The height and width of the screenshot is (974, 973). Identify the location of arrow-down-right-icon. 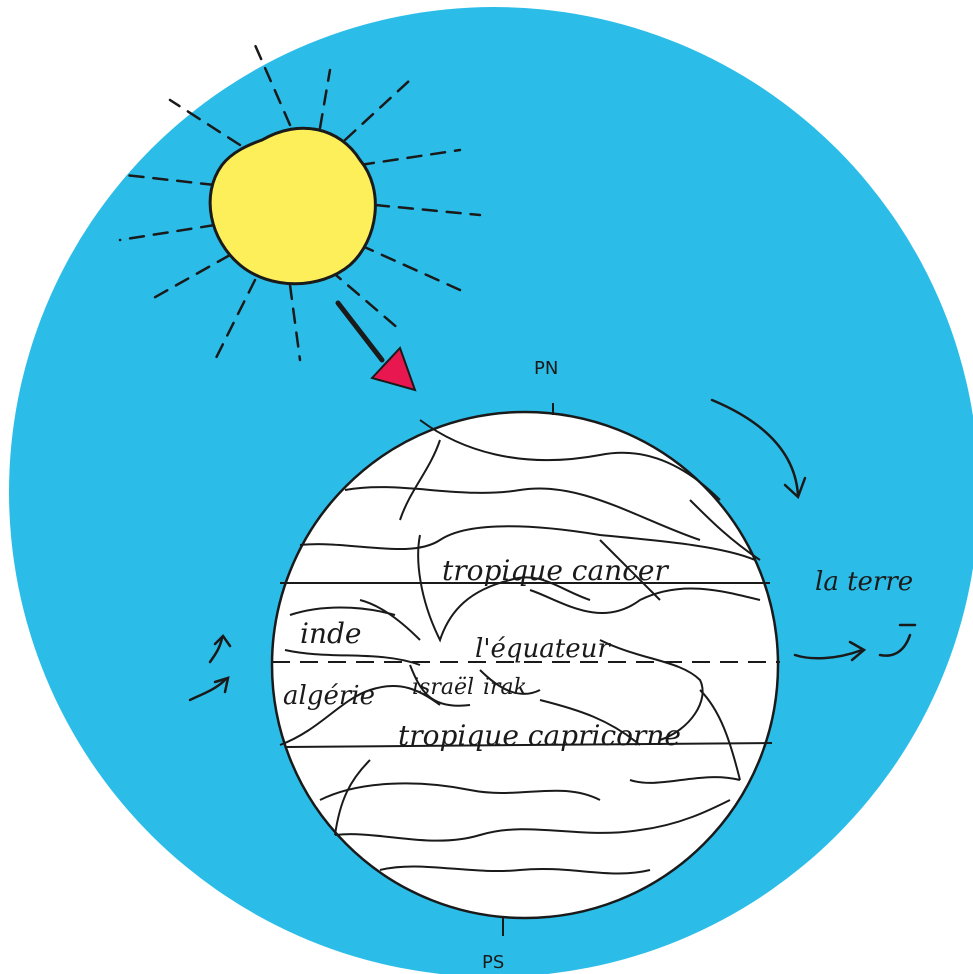
(376, 346).